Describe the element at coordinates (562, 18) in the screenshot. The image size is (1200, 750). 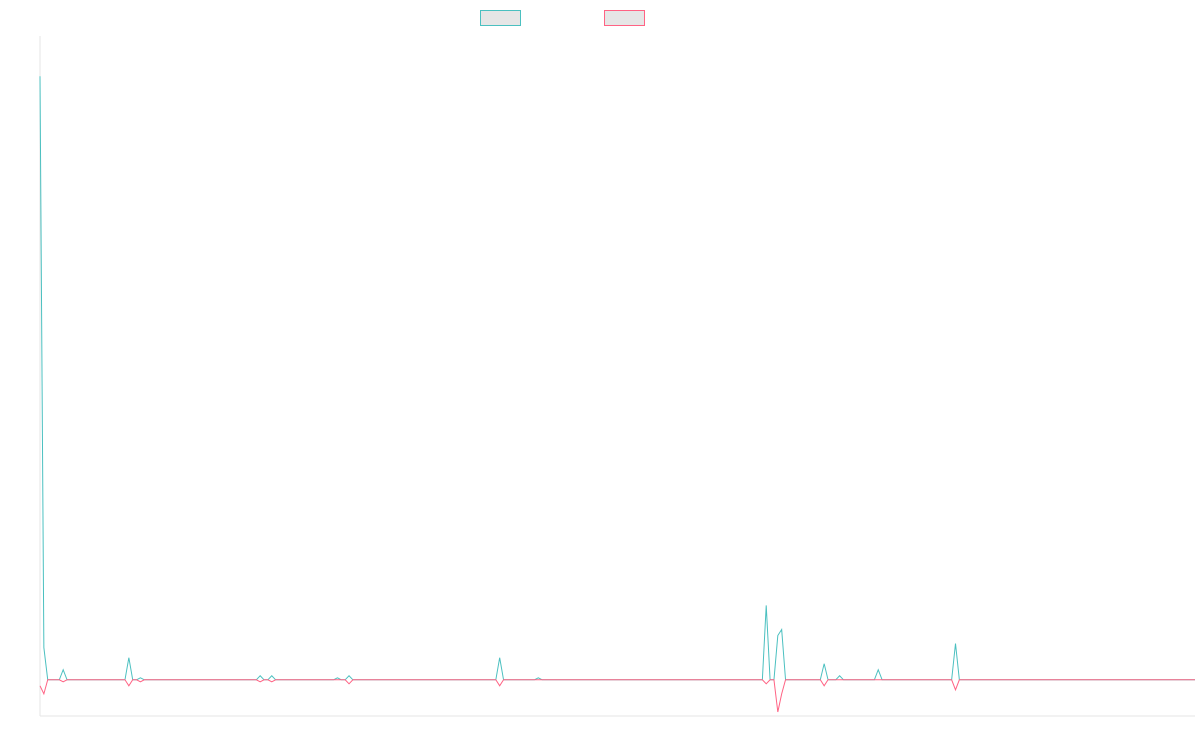
I see `legend` at that location.